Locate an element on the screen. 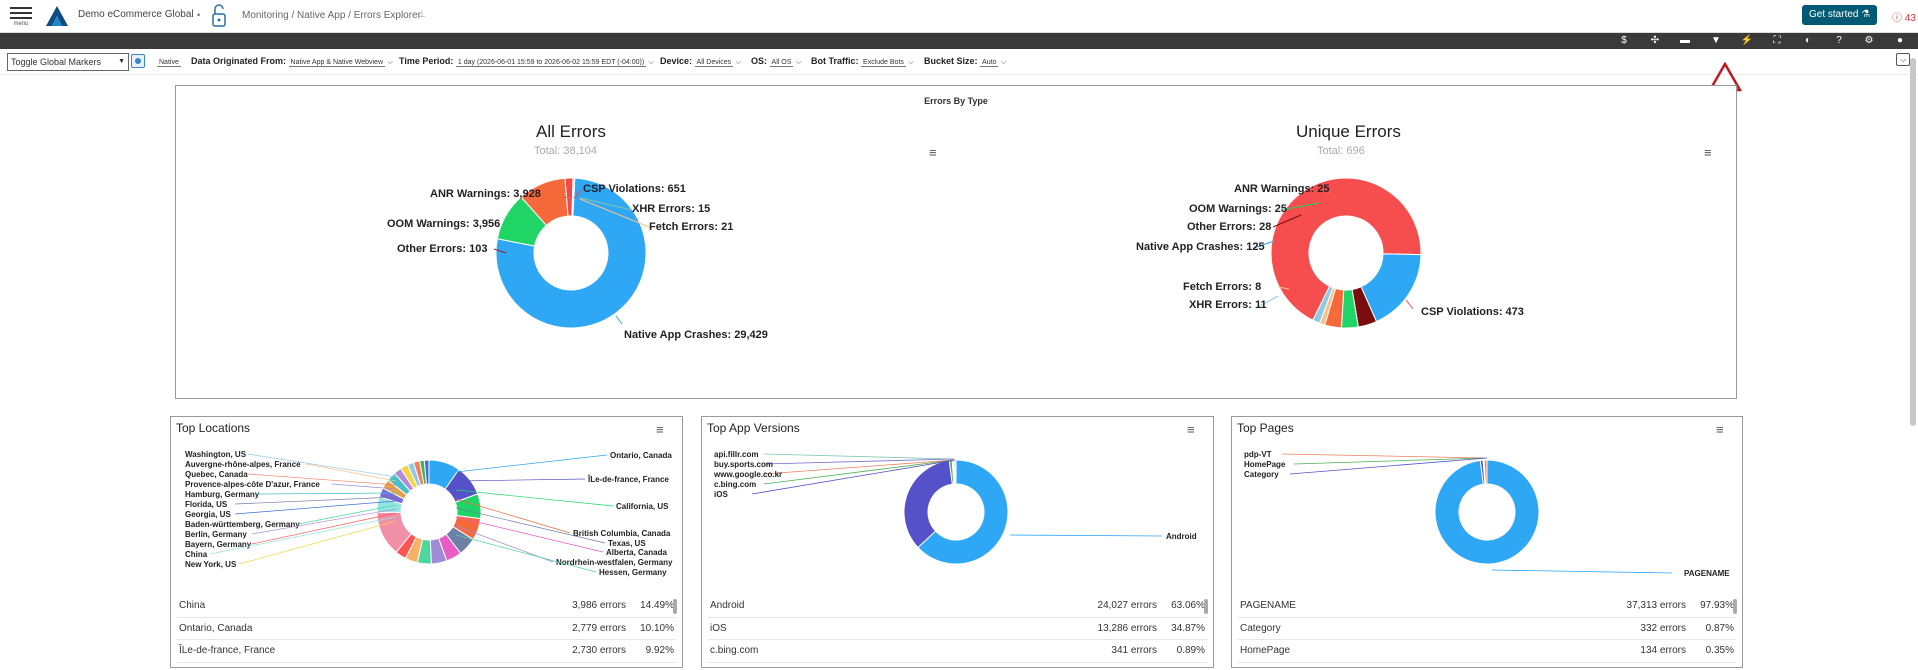 This screenshot has height=670, width=1918. get-started-button: Get started ⚗ is located at coordinates (1840, 15).